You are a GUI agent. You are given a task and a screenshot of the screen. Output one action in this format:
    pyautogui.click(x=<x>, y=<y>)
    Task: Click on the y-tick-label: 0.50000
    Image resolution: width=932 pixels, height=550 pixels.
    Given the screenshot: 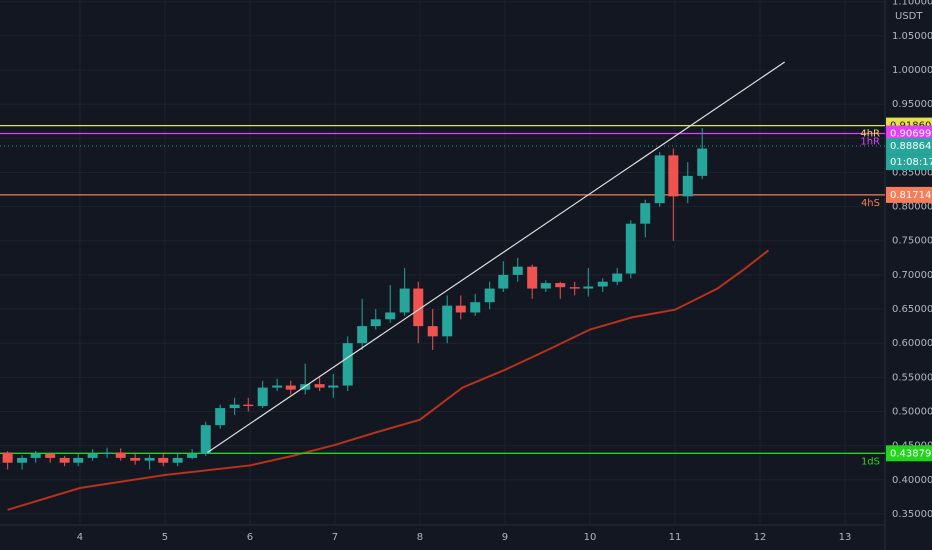 What is the action you would take?
    pyautogui.click(x=912, y=411)
    